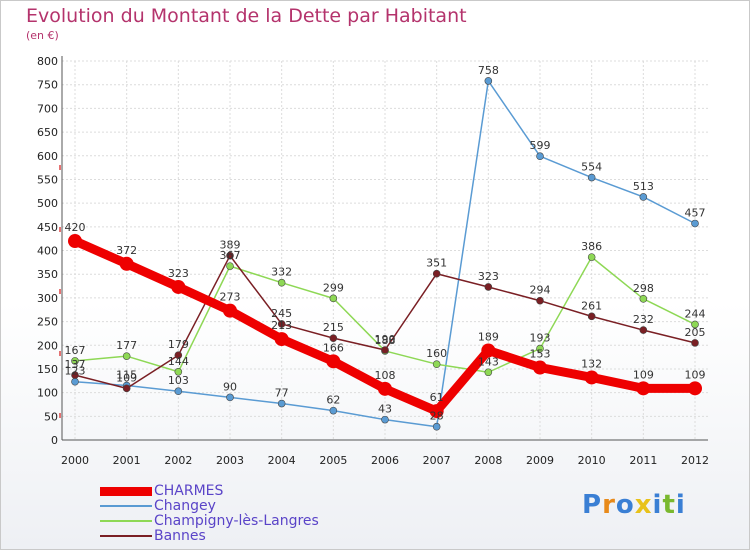 This screenshot has width=750, height=550. What do you see at coordinates (643, 186) in the screenshot?
I see `data-label-changey: 513` at bounding box center [643, 186].